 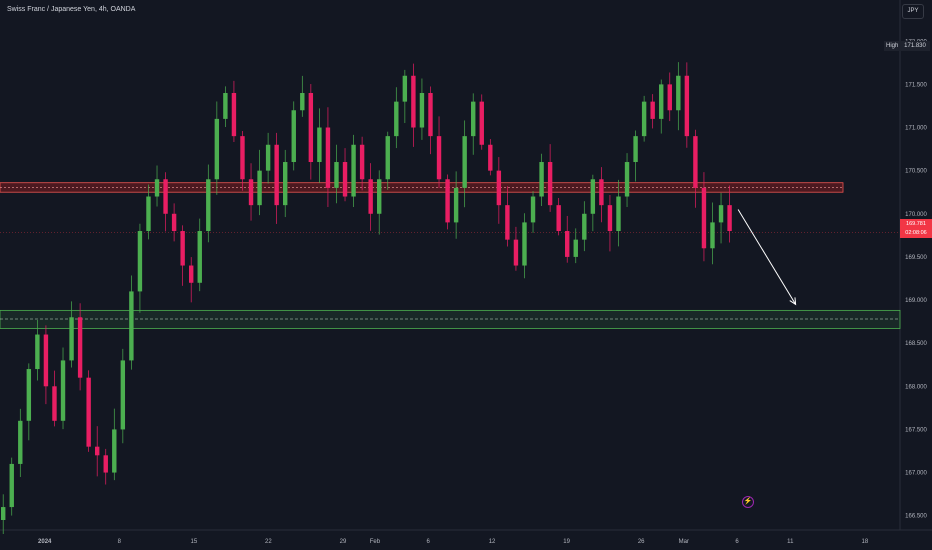 I want to click on x-tick-label: 15, so click(x=194, y=542).